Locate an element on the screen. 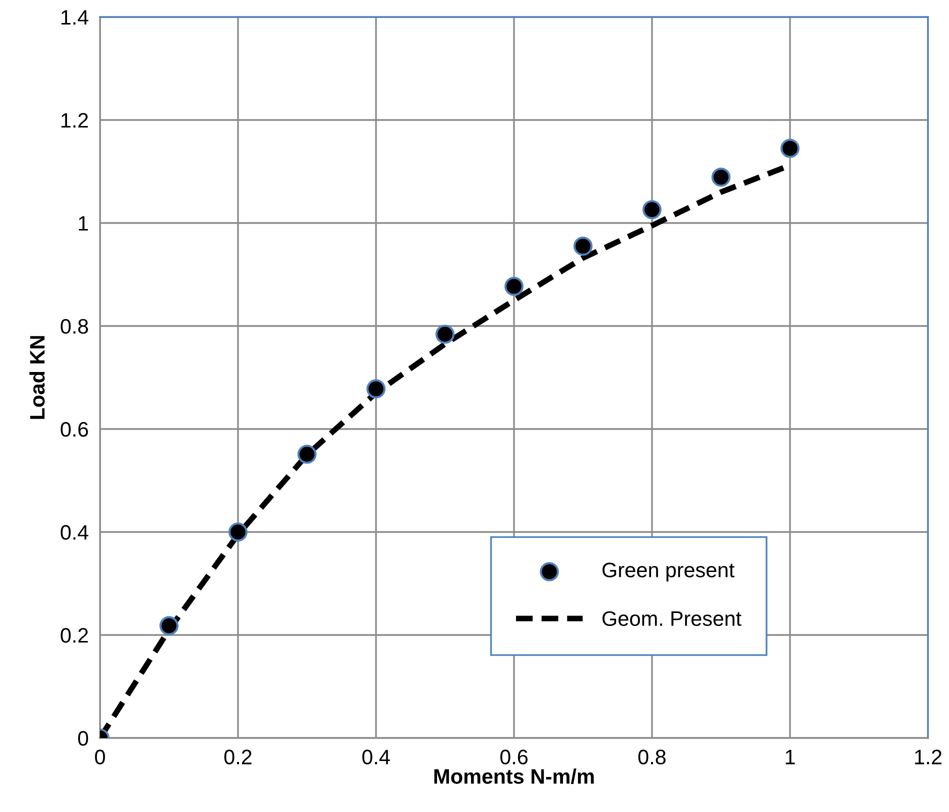  legend-label: Green present is located at coordinates (668, 572).